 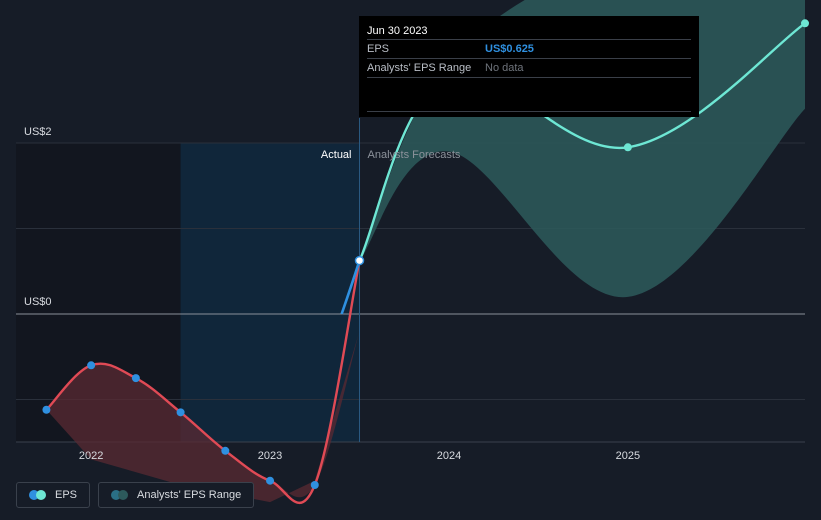 What do you see at coordinates (189, 495) in the screenshot?
I see `legend-label-range: Analysts' EPS Range` at bounding box center [189, 495].